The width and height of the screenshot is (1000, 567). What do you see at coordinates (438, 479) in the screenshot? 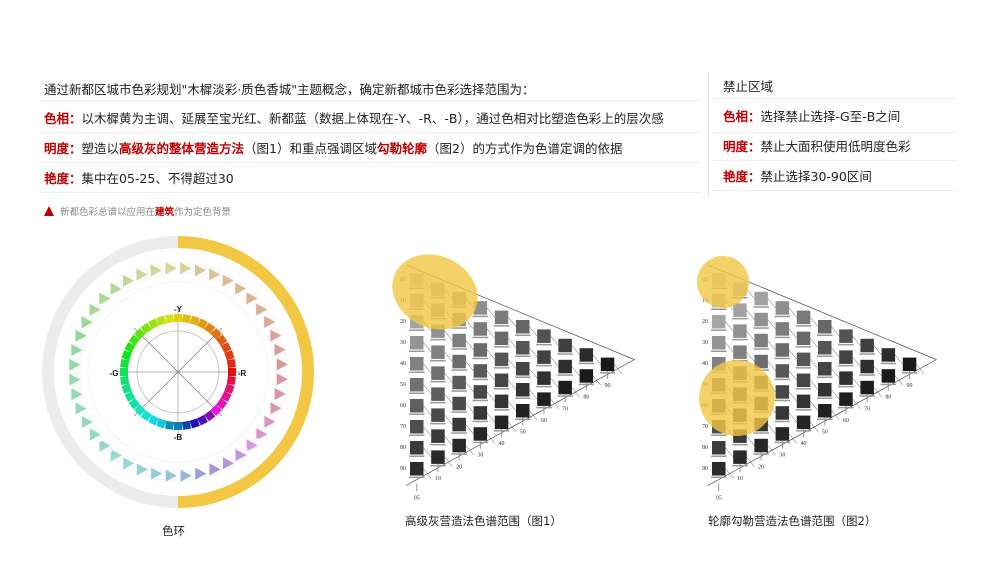
I see `column-label: 10` at bounding box center [438, 479].